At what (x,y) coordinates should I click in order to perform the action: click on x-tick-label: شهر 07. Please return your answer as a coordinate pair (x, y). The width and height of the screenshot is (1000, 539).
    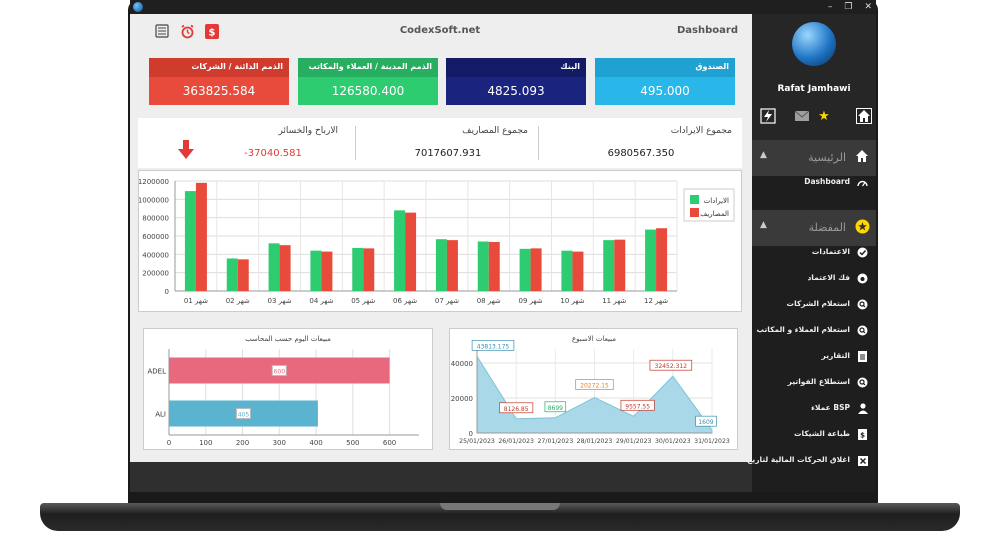
    Looking at the image, I should click on (447, 301).